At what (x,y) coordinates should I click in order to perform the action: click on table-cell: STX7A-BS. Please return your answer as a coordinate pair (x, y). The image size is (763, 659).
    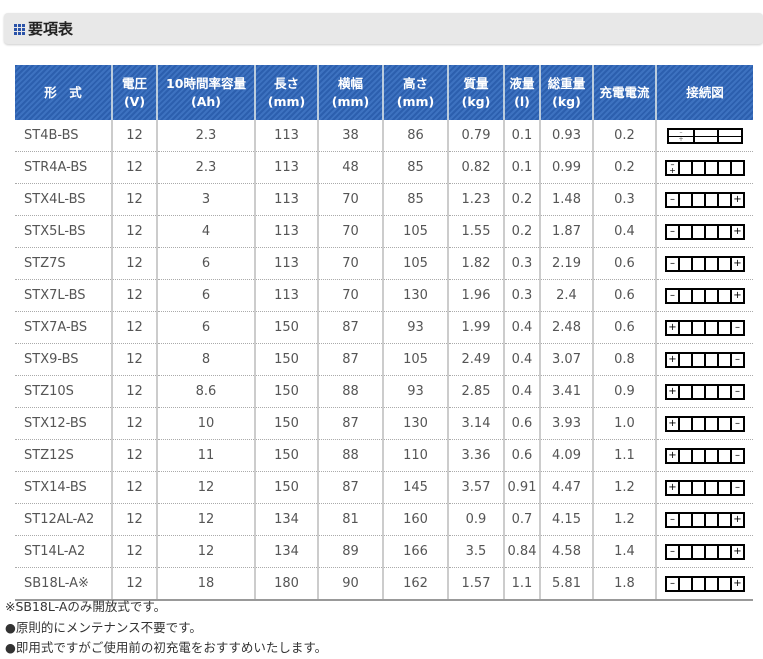
    Looking at the image, I should click on (63, 327).